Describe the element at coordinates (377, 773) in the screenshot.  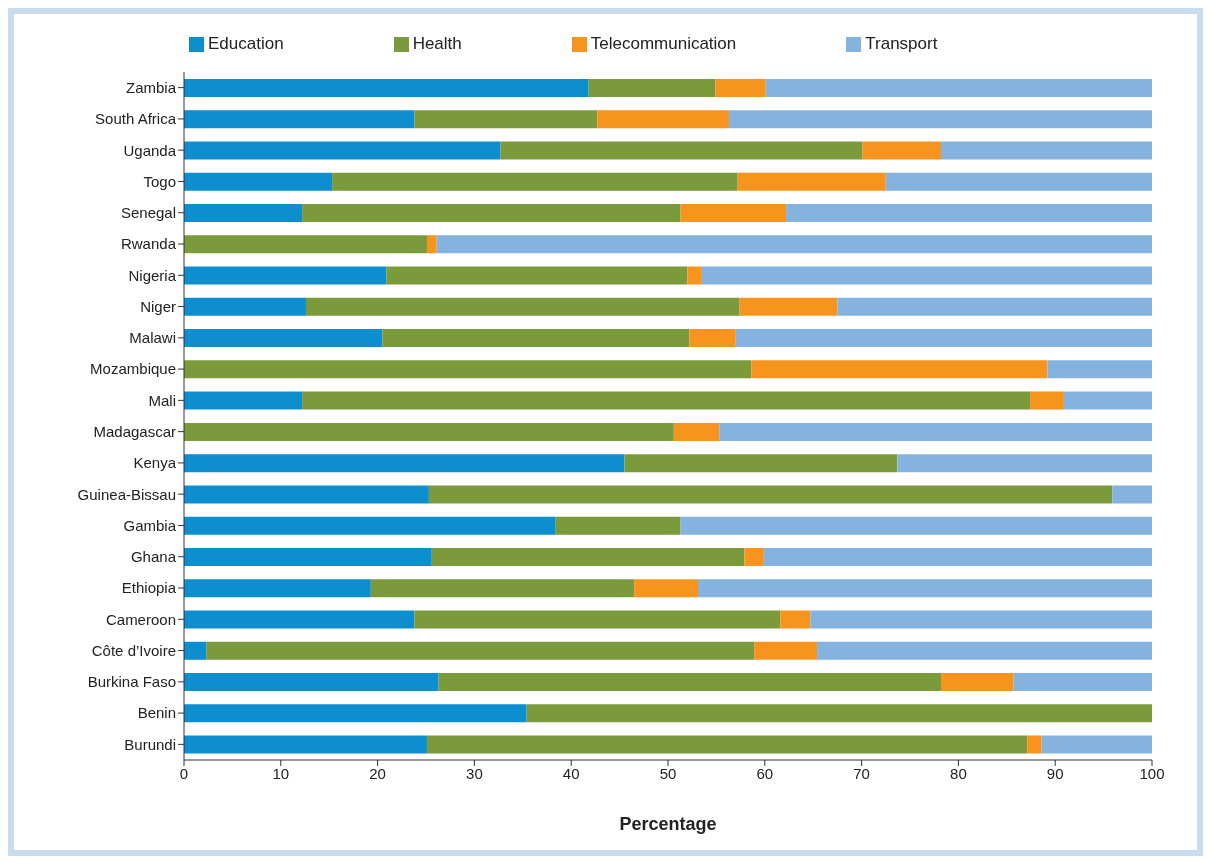
I see `x-tick-label: 20` at that location.